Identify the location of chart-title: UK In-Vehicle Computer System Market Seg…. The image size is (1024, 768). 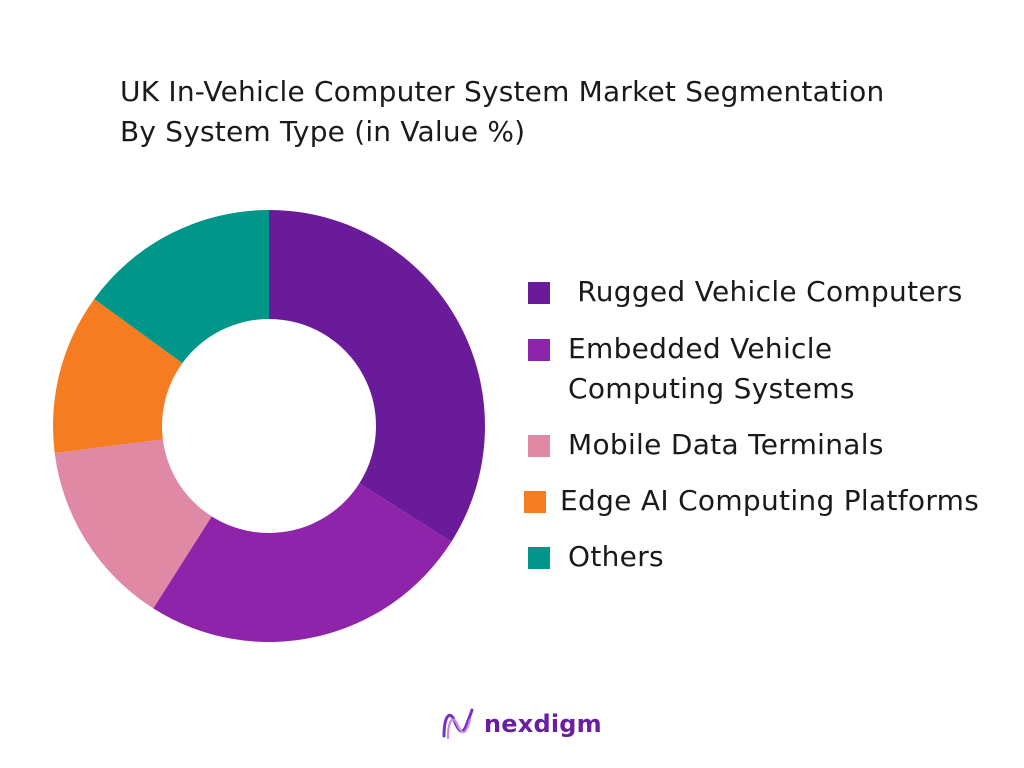
(550, 112).